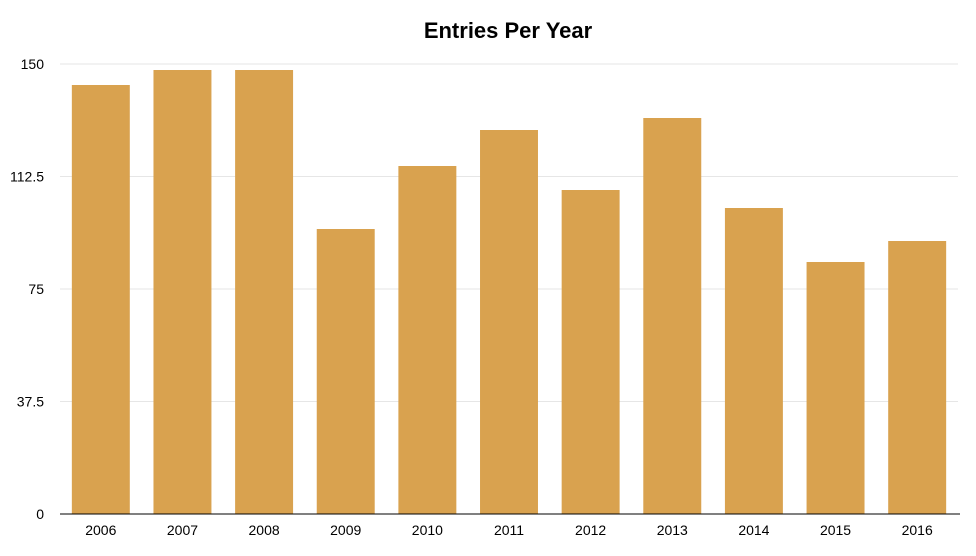 The width and height of the screenshot is (976, 556). I want to click on y-tick-label: 0, so click(40, 514).